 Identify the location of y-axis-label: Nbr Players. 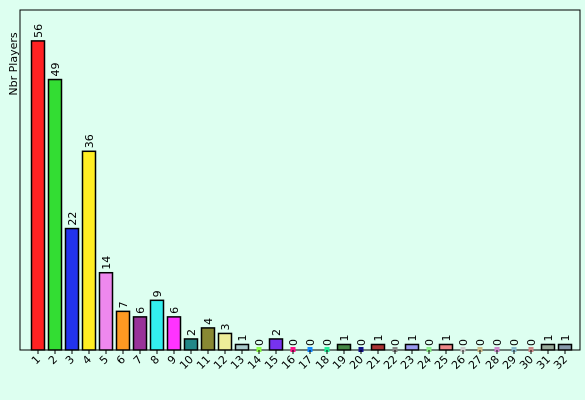
(13, 63).